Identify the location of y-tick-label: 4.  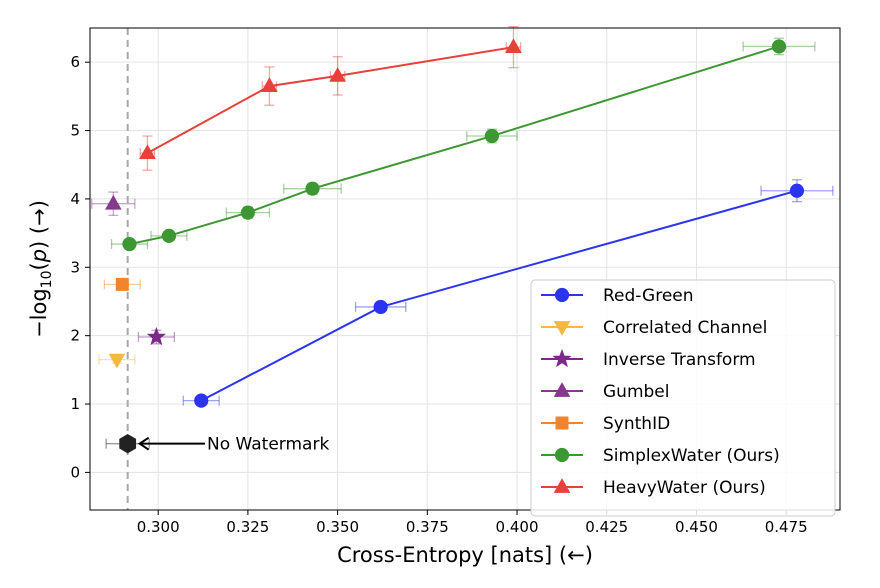
(75, 199).